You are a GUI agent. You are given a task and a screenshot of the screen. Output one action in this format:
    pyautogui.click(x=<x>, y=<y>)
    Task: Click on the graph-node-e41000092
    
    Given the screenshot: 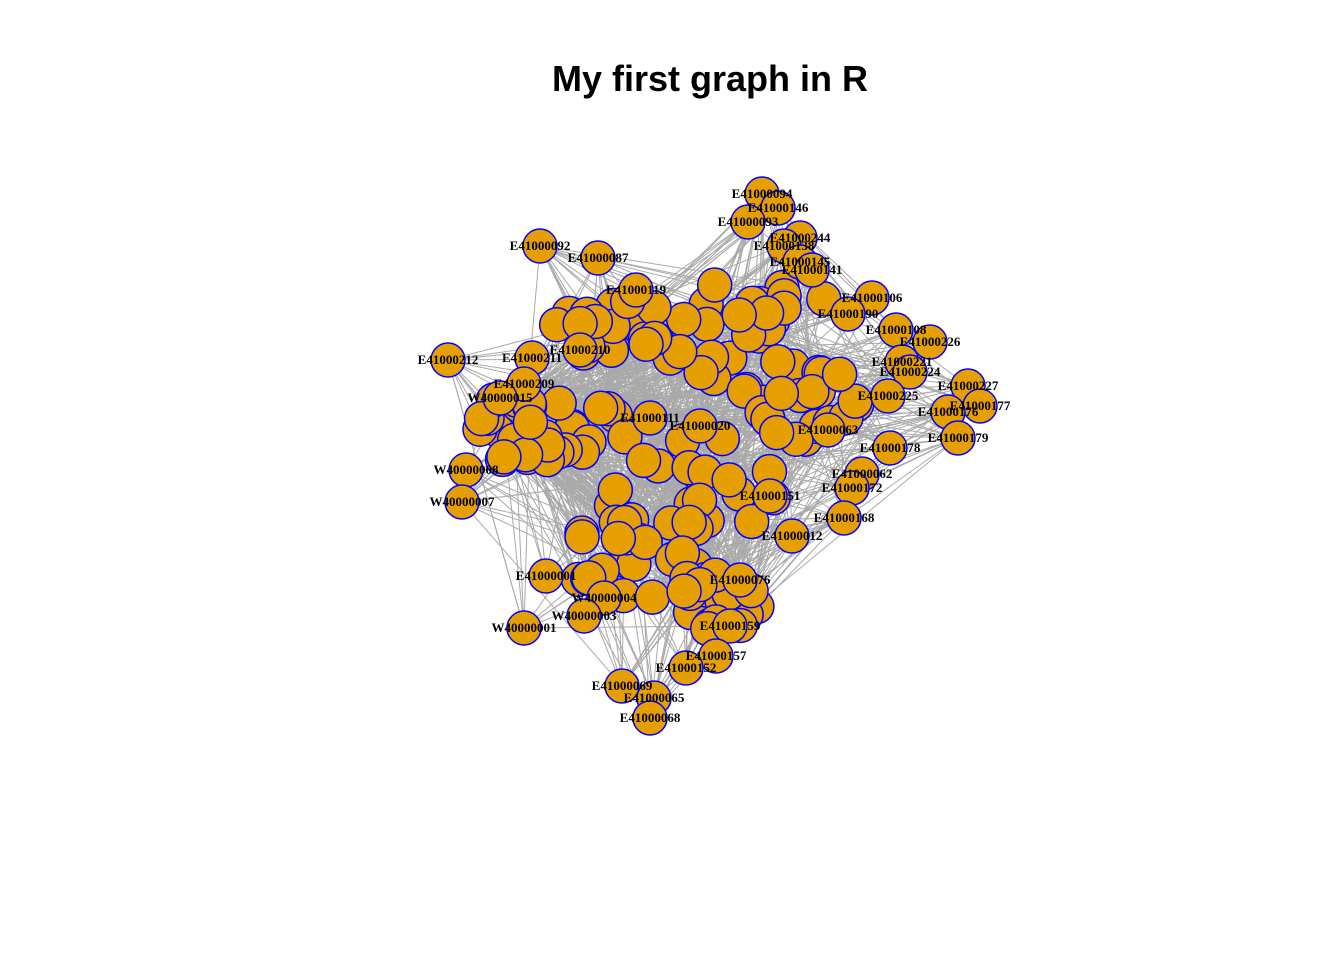 What is the action you would take?
    pyautogui.click(x=540, y=246)
    